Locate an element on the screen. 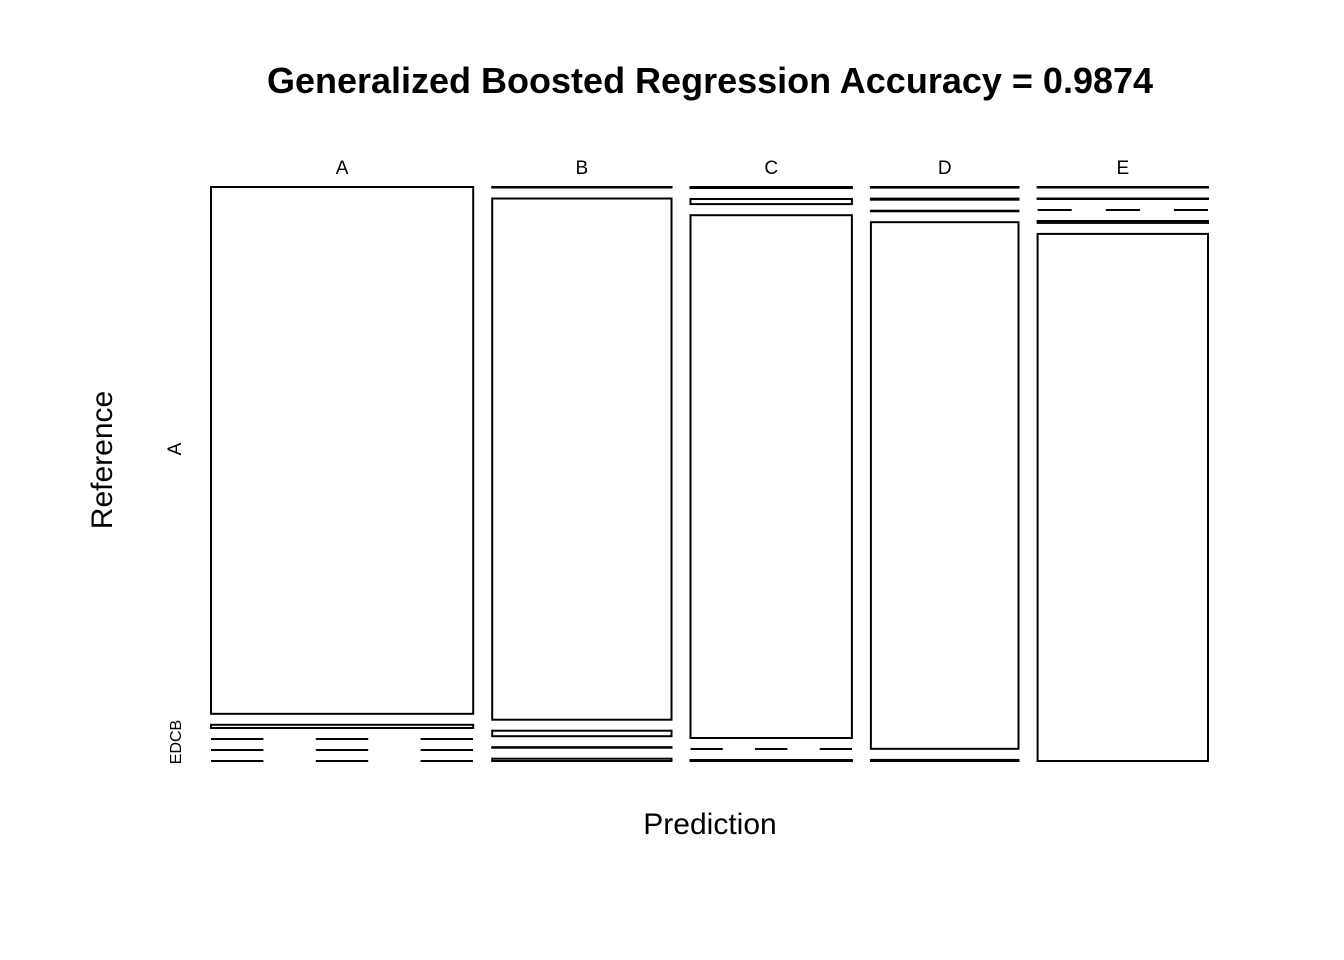 The width and height of the screenshot is (1344, 960). tile-pred-b-ref-d is located at coordinates (582, 747).